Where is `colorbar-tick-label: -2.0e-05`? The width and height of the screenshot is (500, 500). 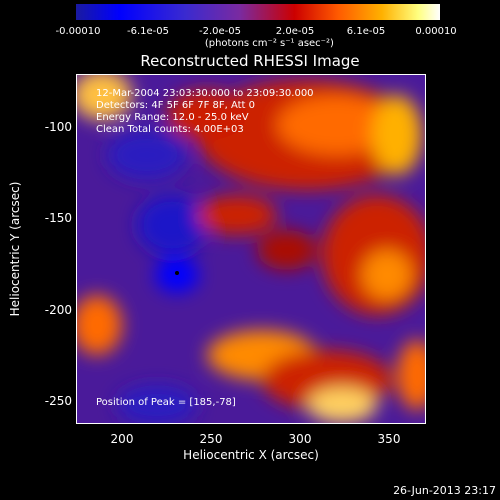
colorbar-tick-label: -2.0e-05 is located at coordinates (220, 31).